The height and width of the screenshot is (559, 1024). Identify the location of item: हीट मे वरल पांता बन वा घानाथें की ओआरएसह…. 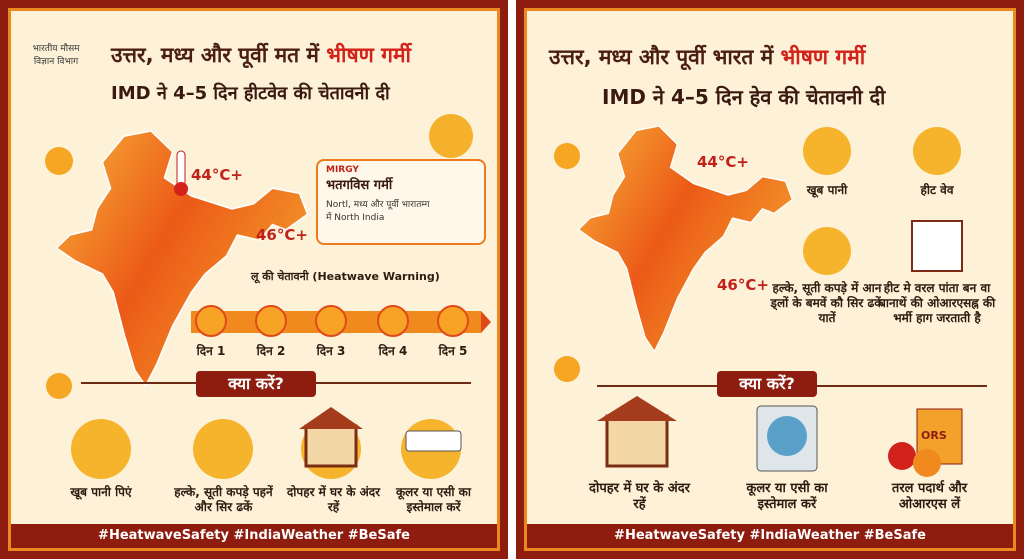
(937, 303).